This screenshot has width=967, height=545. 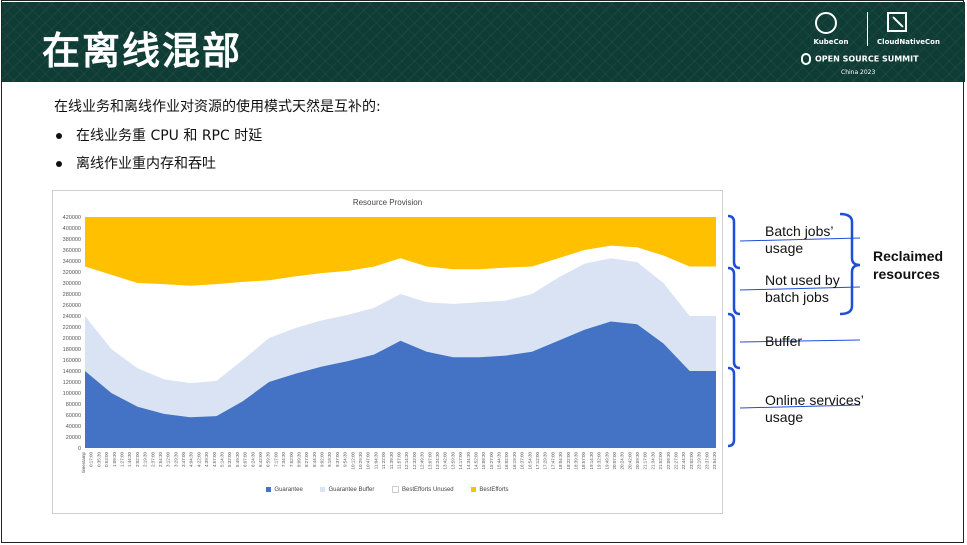 What do you see at coordinates (468, 461) in the screenshot?
I see `x-tick-label: 14:34:30` at bounding box center [468, 461].